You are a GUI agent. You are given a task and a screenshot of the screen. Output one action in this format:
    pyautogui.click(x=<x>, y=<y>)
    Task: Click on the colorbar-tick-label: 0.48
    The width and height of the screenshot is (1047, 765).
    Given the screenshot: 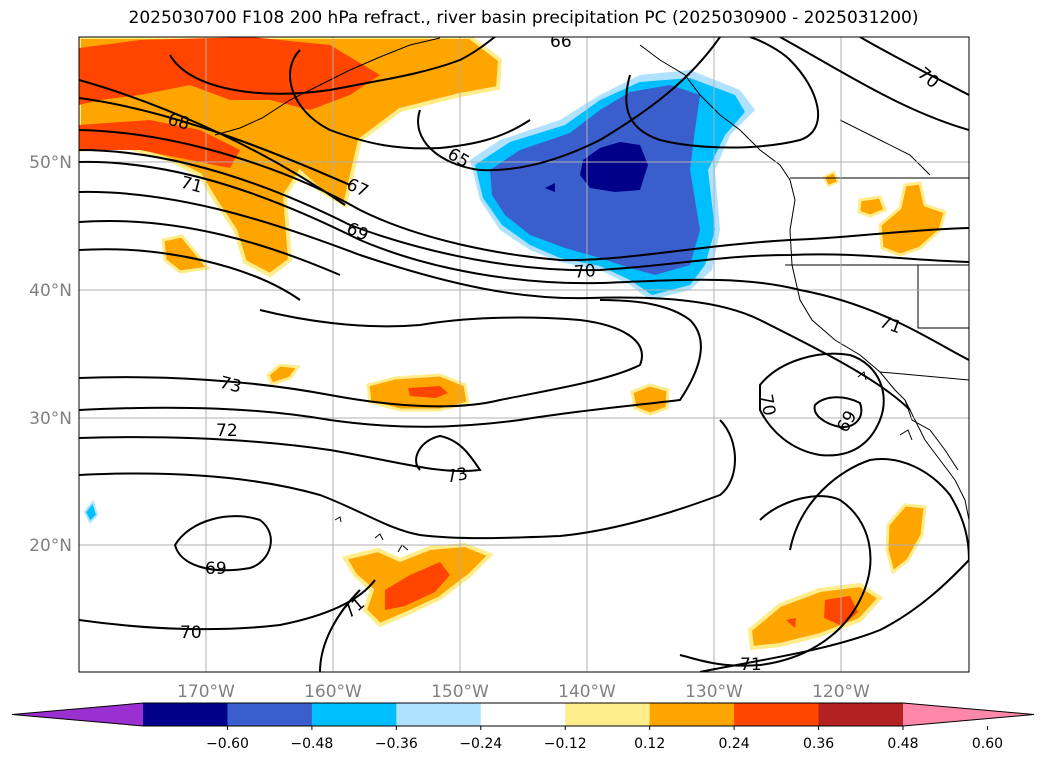 What is the action you would take?
    pyautogui.click(x=902, y=744)
    